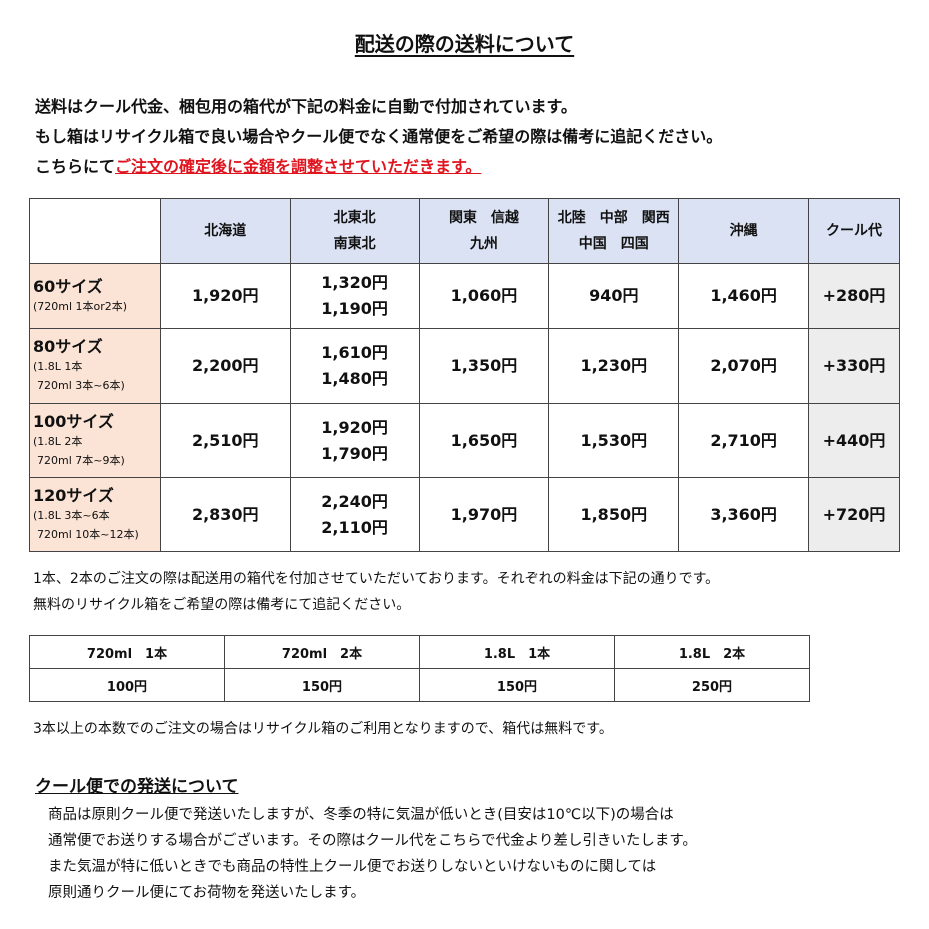  What do you see at coordinates (744, 296) in the screenshot?
I see `price-cell: 1,460円` at bounding box center [744, 296].